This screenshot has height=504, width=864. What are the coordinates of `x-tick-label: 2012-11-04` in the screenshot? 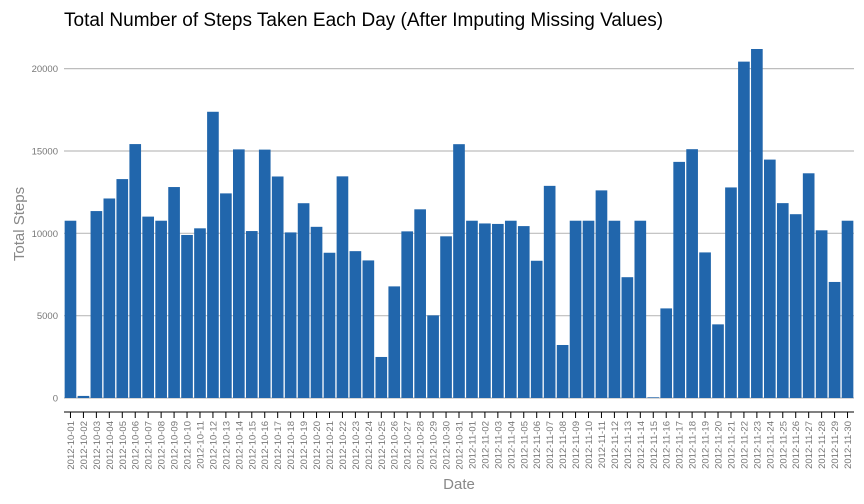 It's located at (511, 445).